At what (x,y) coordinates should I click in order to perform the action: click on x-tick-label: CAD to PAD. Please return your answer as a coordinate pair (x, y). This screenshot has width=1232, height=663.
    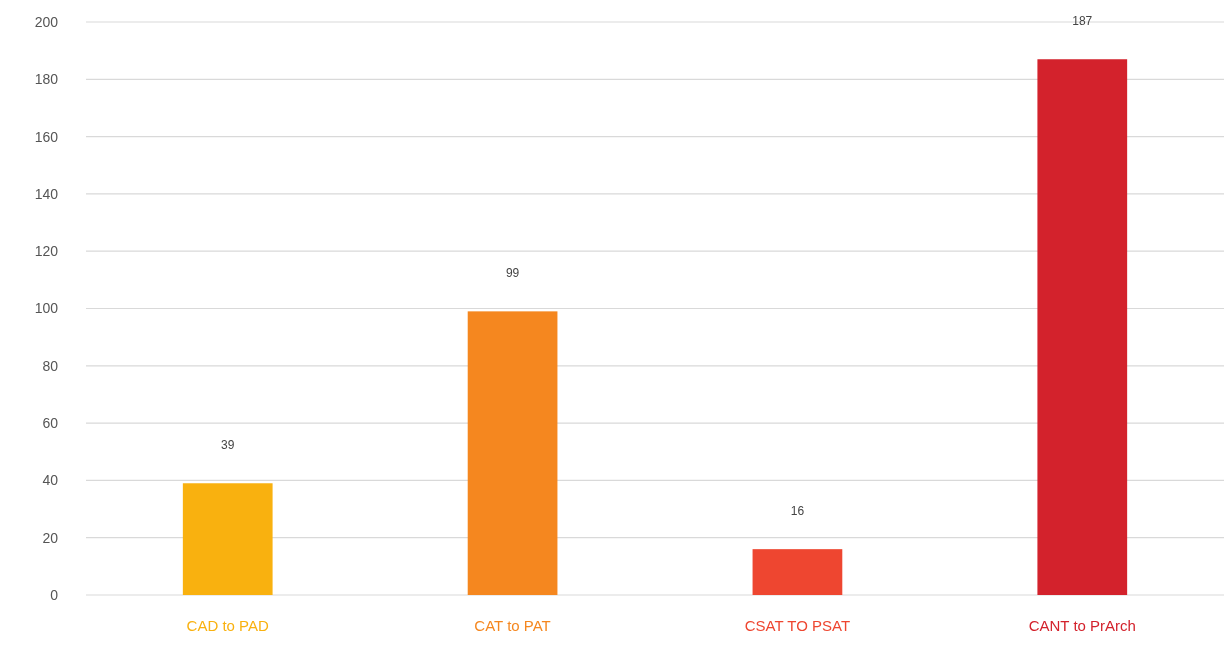
    Looking at the image, I should click on (227, 625).